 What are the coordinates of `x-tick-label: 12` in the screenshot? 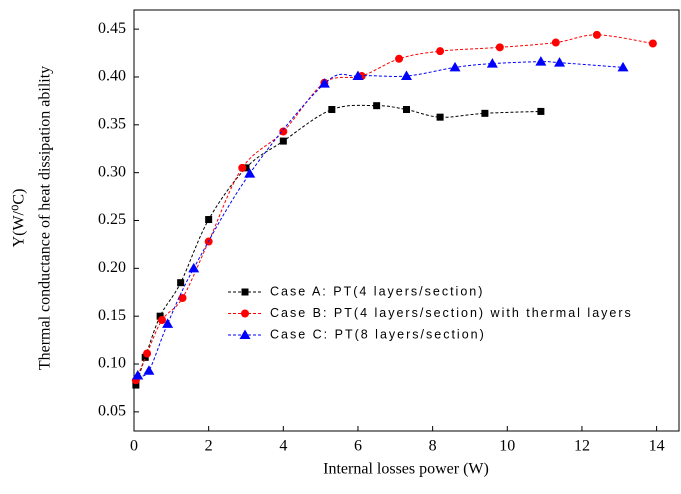 It's located at (582, 446).